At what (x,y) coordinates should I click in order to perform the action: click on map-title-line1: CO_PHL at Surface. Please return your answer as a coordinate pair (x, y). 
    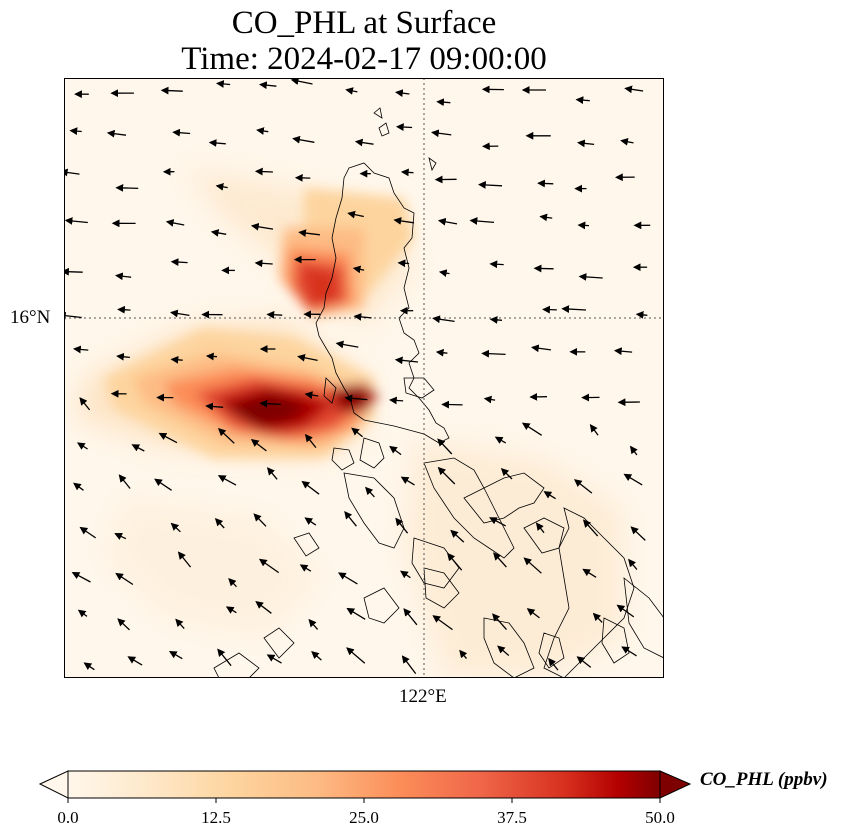
    Looking at the image, I should click on (364, 23).